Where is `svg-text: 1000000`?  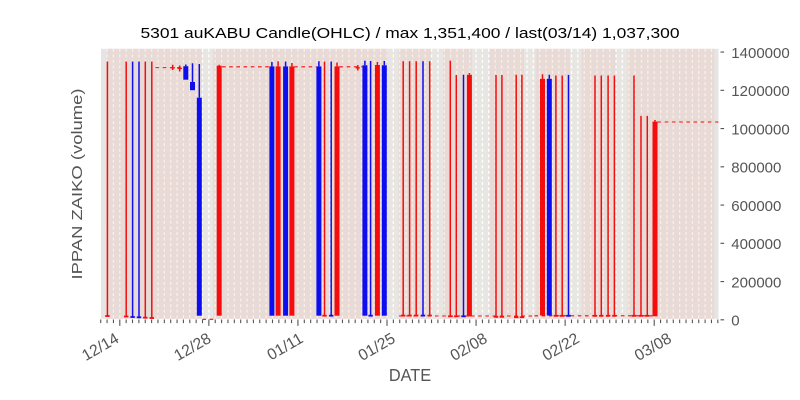
svg-text: 1000000 is located at coordinates (760, 129).